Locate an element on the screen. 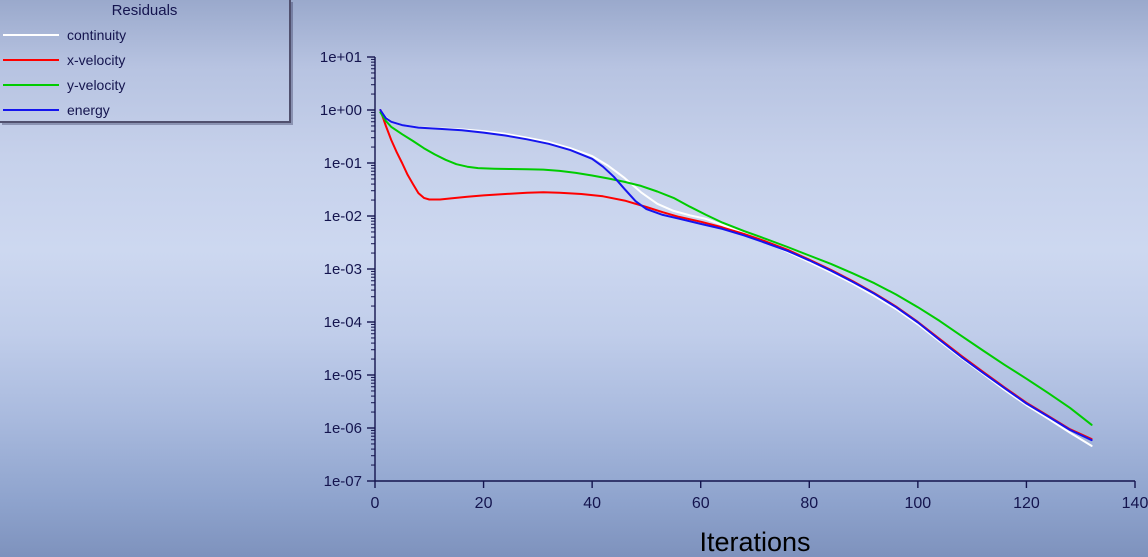  y-tick-label: 1e-05 is located at coordinates (343, 375).